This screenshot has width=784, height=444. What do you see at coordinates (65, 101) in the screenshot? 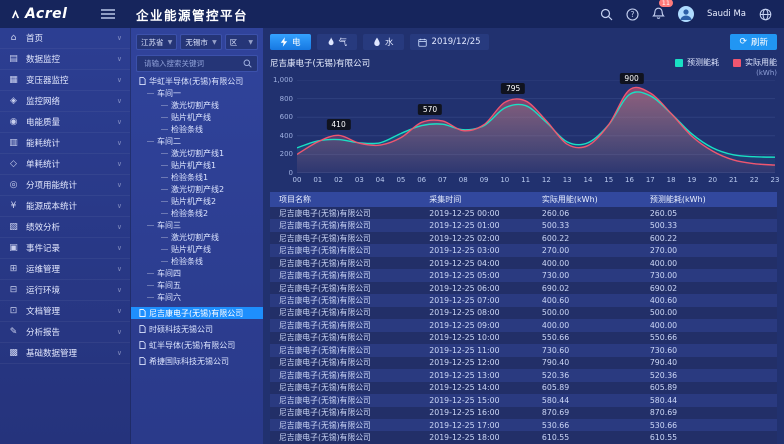
I see `sidebar-item-monitor-network: ◈ 监控网络 ∨` at bounding box center [65, 101].